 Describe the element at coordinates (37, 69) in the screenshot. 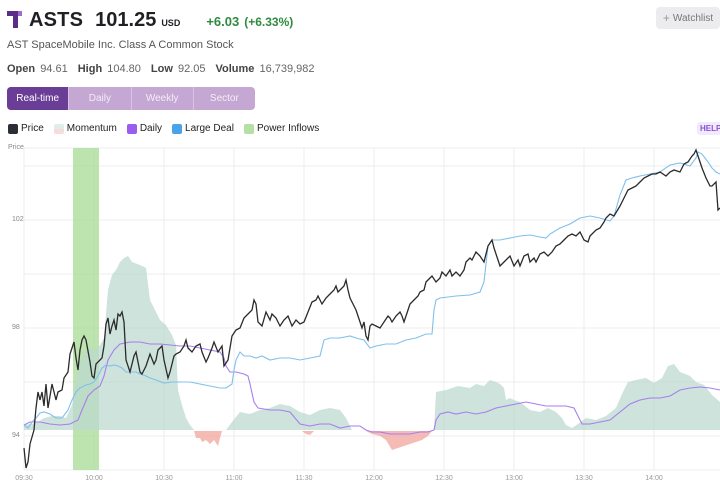

I see `stat-open: Open 94.61` at that location.